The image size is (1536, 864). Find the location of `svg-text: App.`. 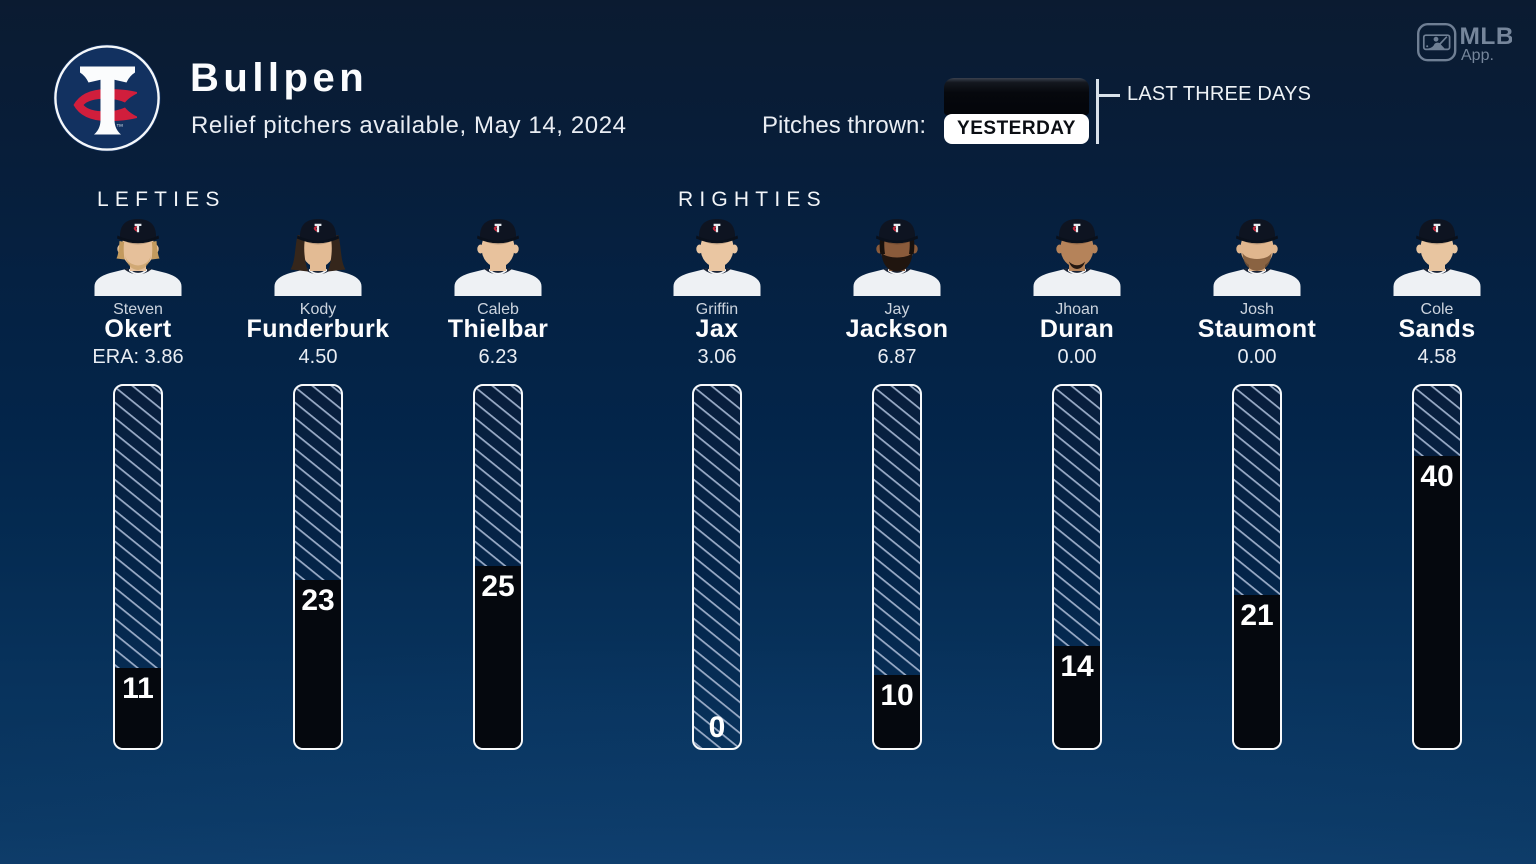

svg-text: App. is located at coordinates (1477, 55).